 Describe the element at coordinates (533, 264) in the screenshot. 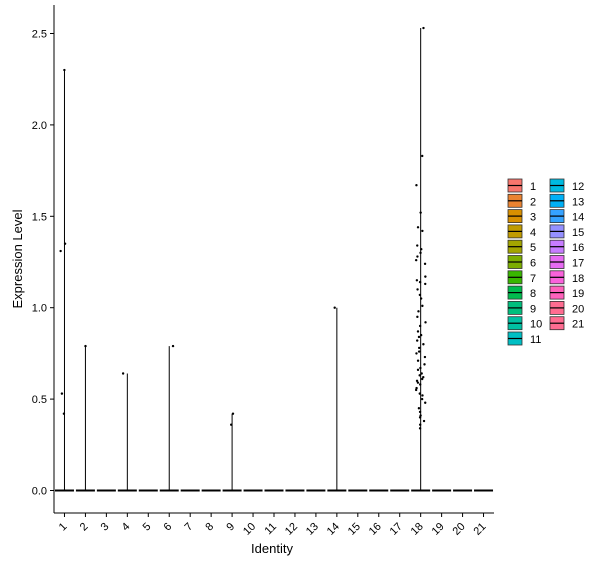

I see `legend-label: 6` at that location.